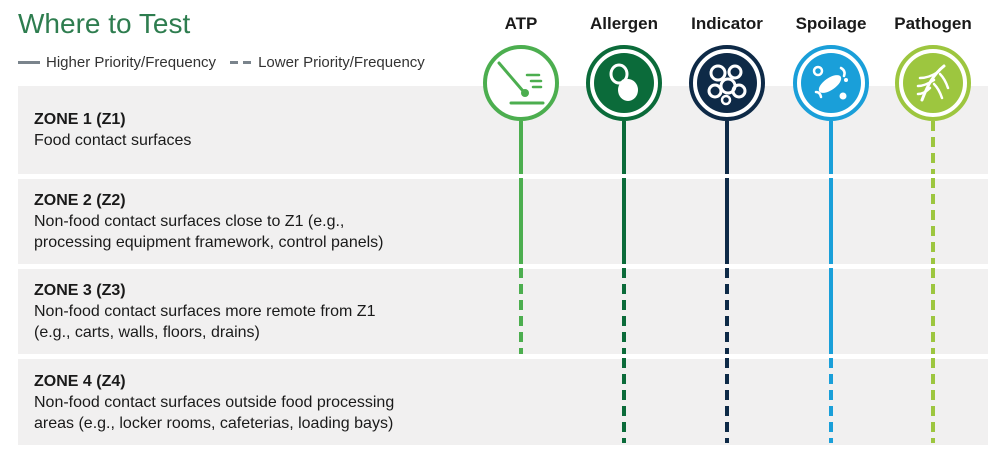 This screenshot has width=988, height=457. I want to click on pathogen-icon, so click(933, 83).